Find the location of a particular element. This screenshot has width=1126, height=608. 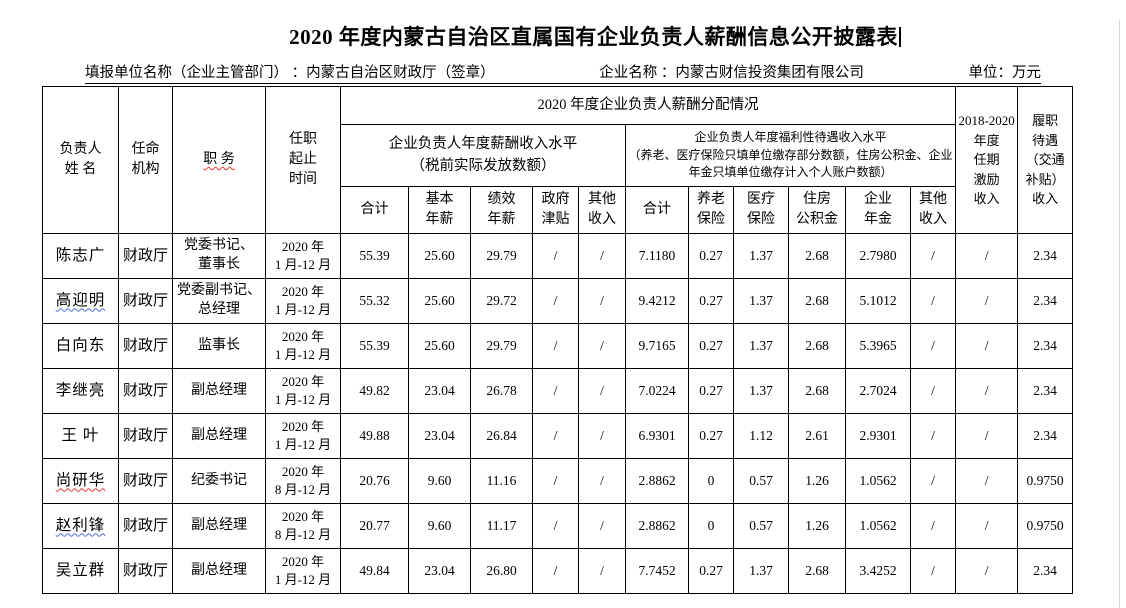

text-cursor is located at coordinates (899, 37).